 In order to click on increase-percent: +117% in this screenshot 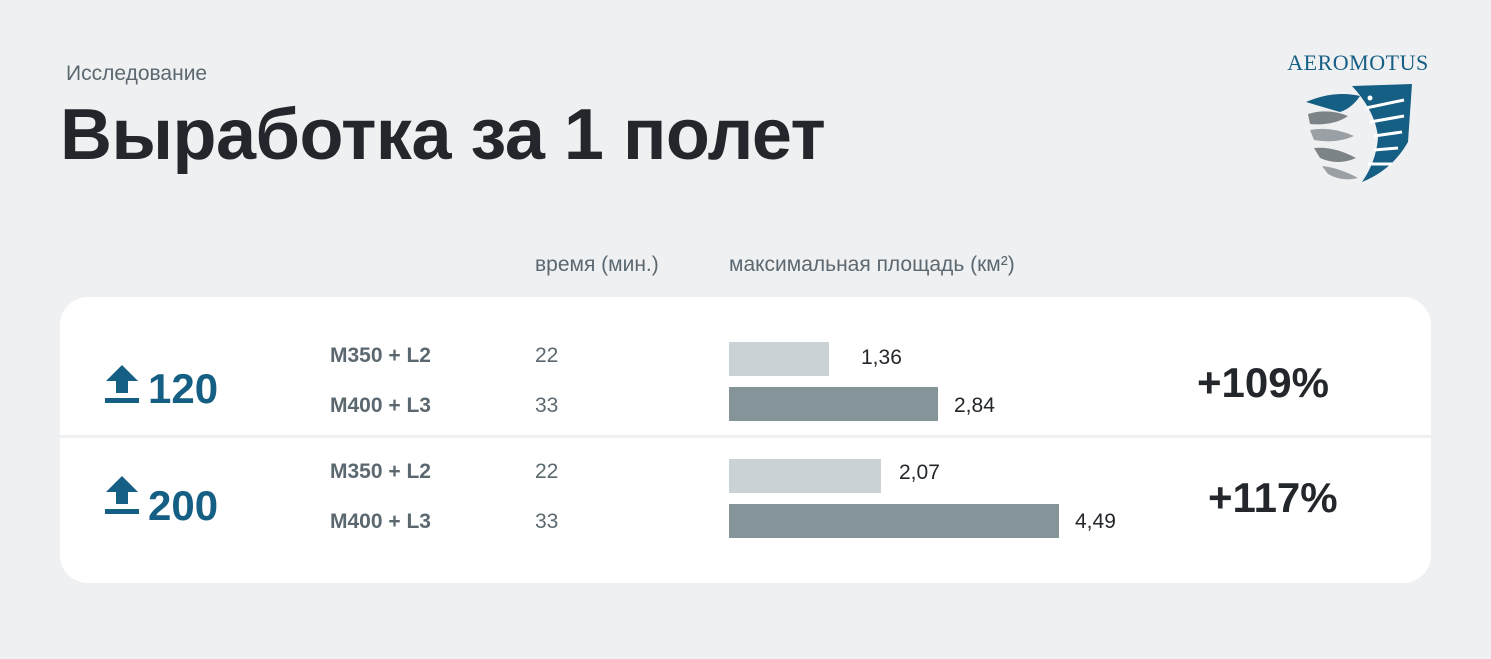, I will do `click(1273, 497)`.